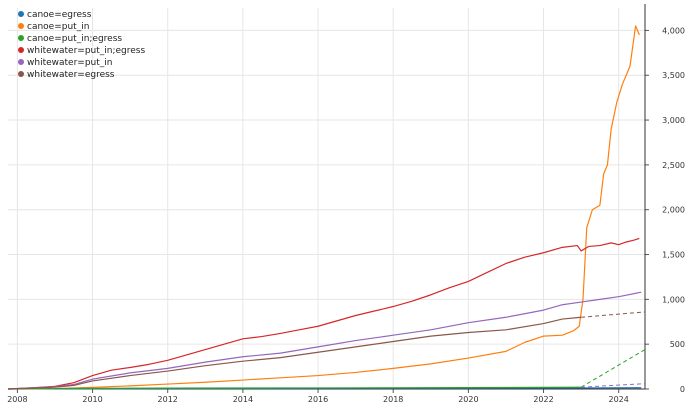 The image size is (690, 408). I want to click on x-tick-label: 2010, so click(92, 399).